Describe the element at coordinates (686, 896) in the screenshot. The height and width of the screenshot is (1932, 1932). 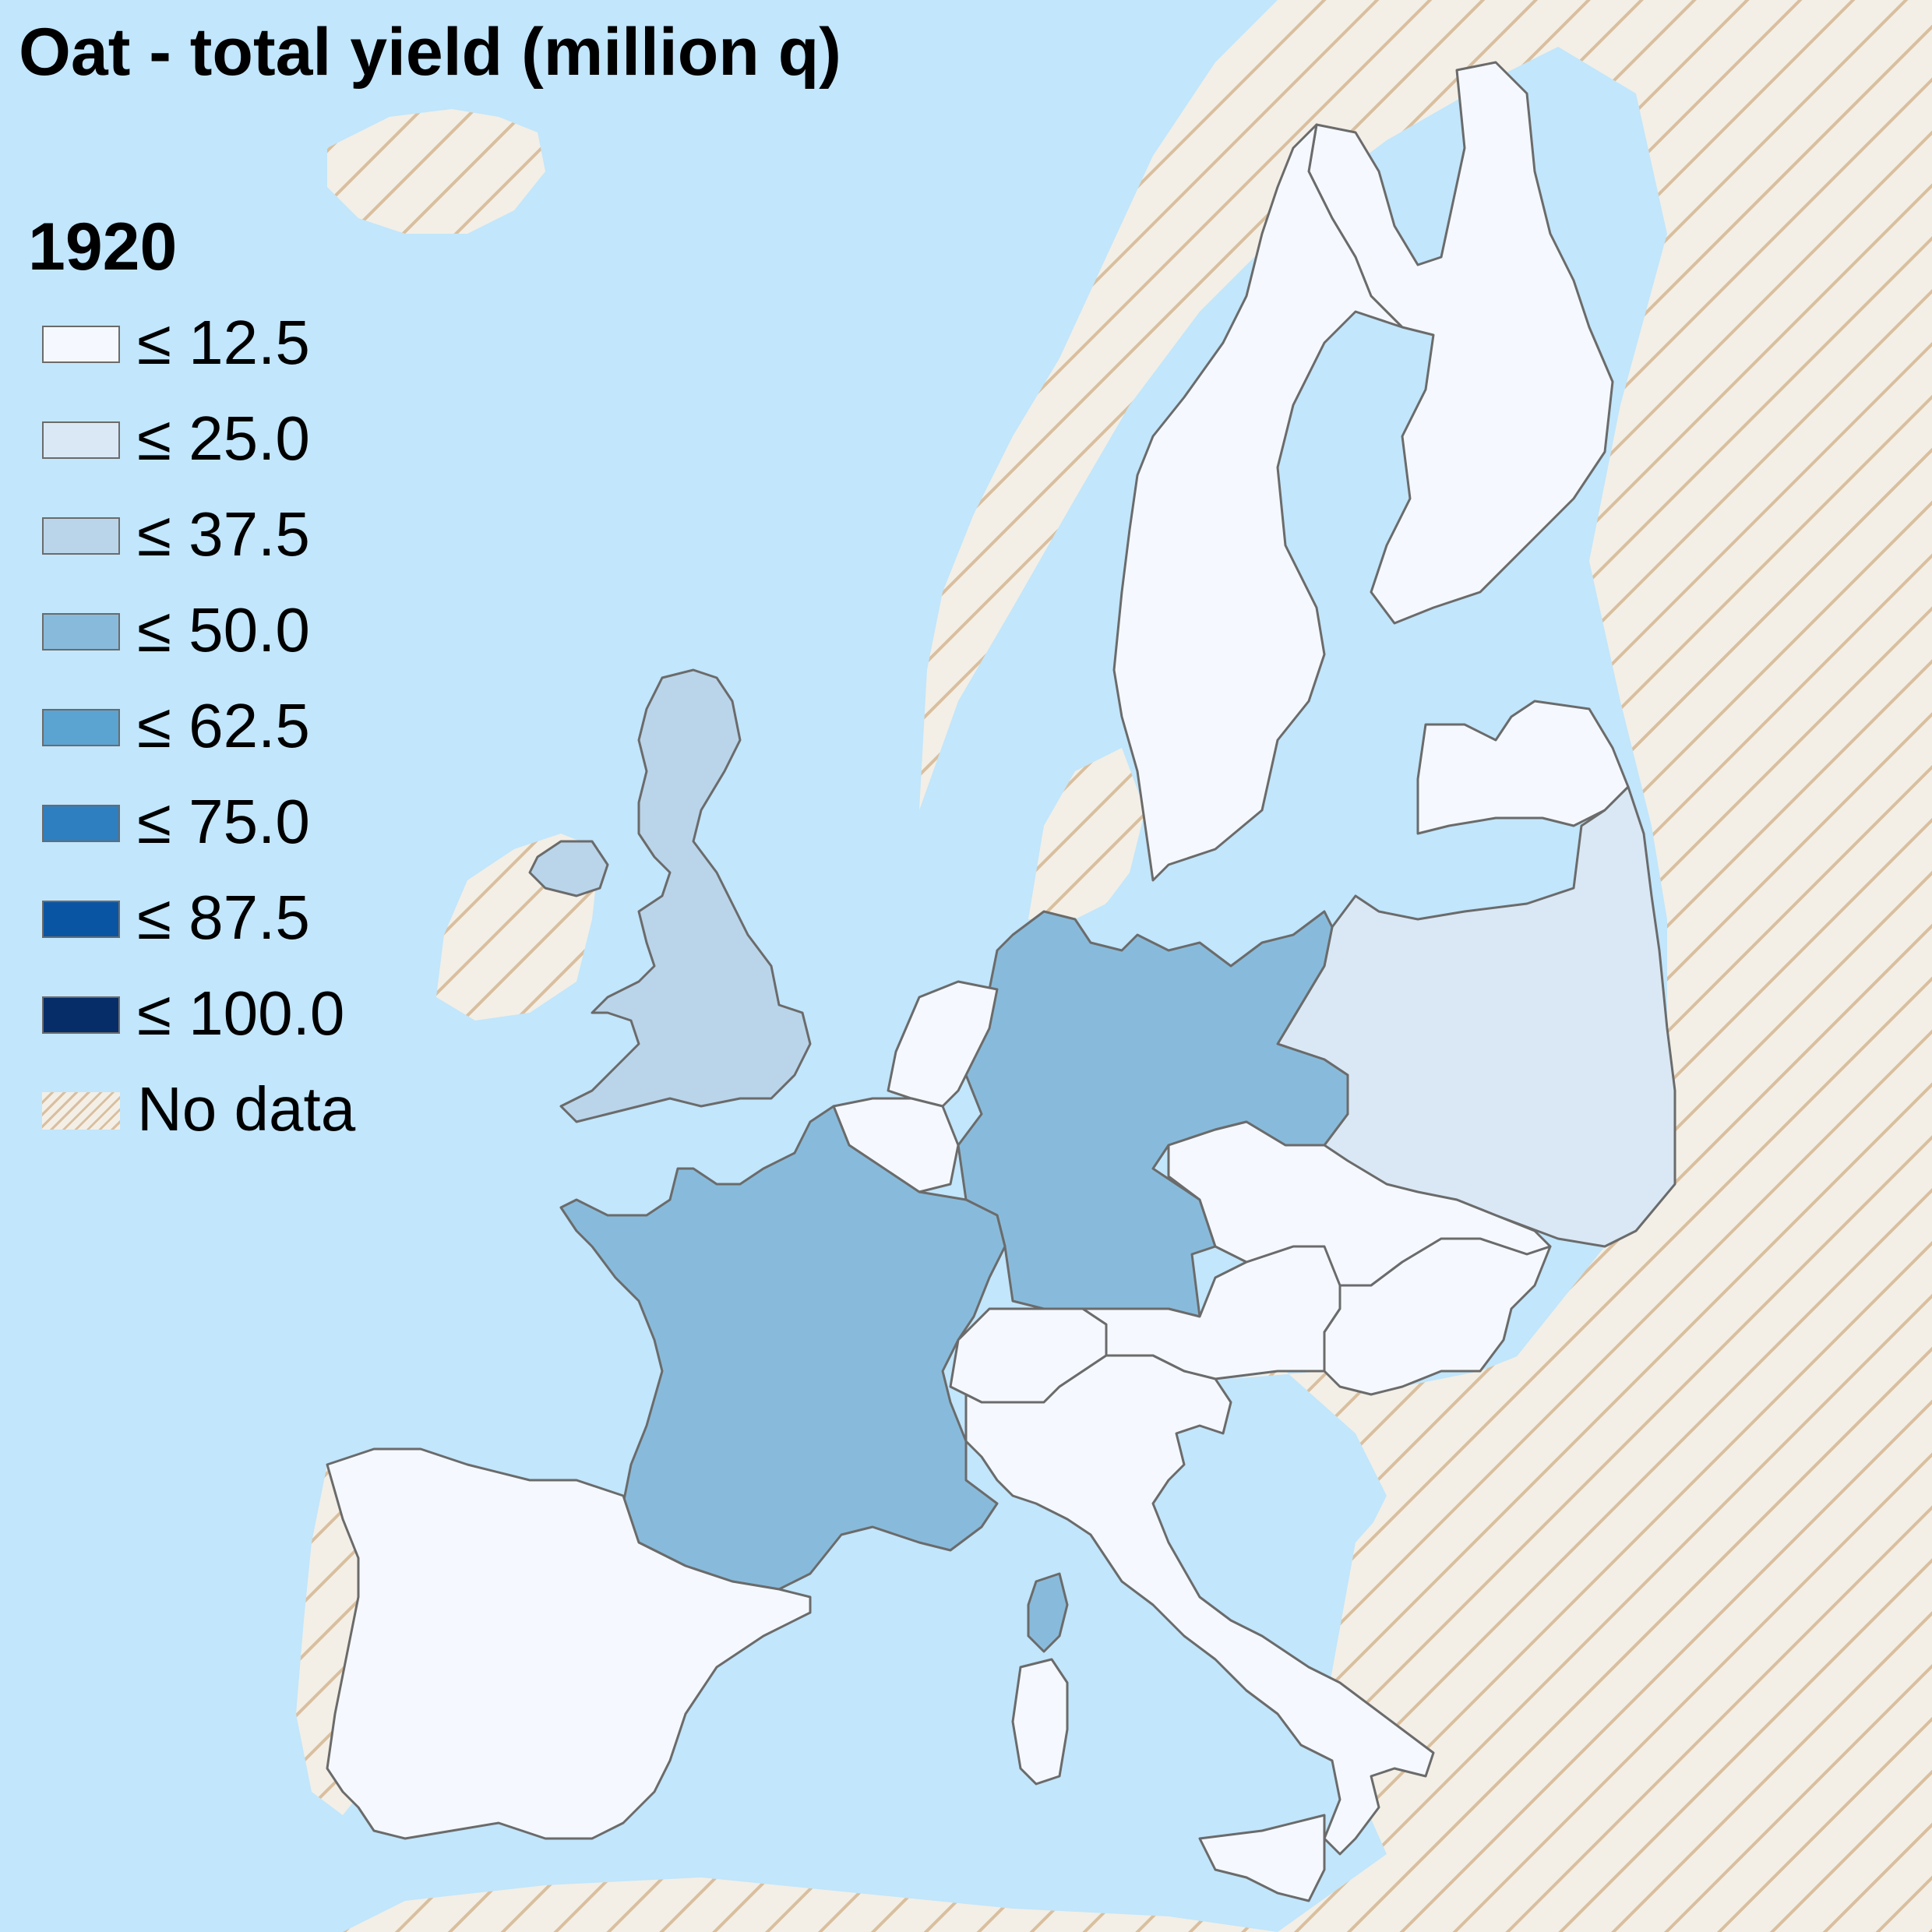
I see `country-united-kingdom` at that location.